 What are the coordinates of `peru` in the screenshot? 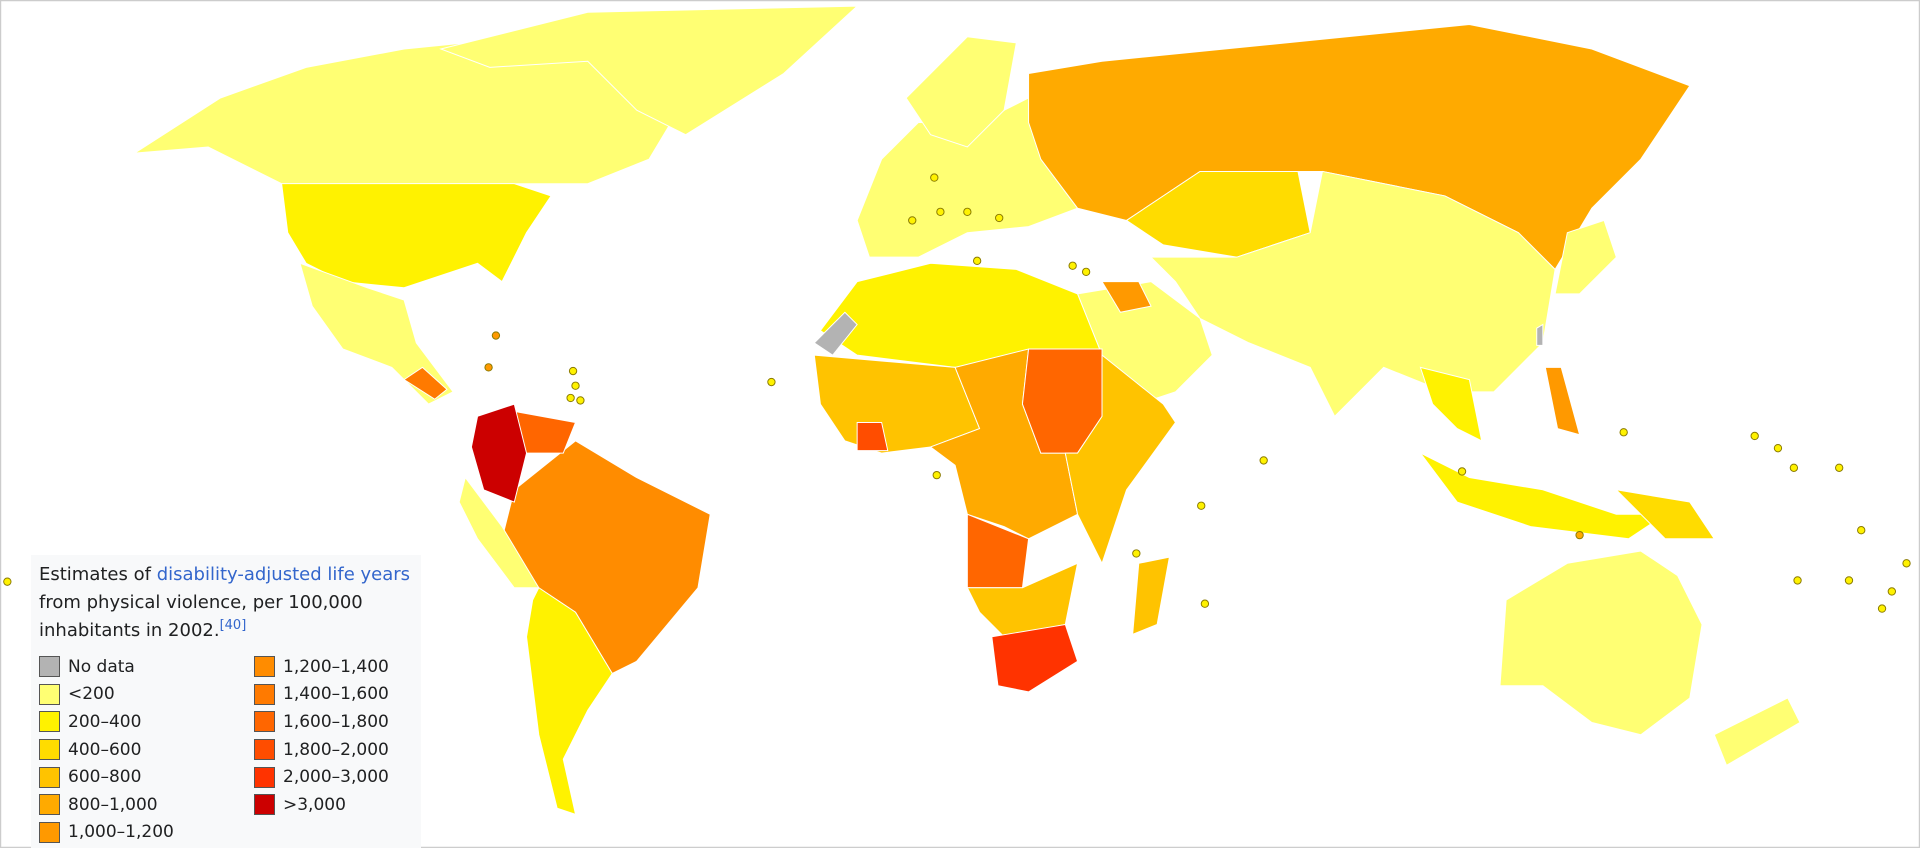 It's located at (499, 532).